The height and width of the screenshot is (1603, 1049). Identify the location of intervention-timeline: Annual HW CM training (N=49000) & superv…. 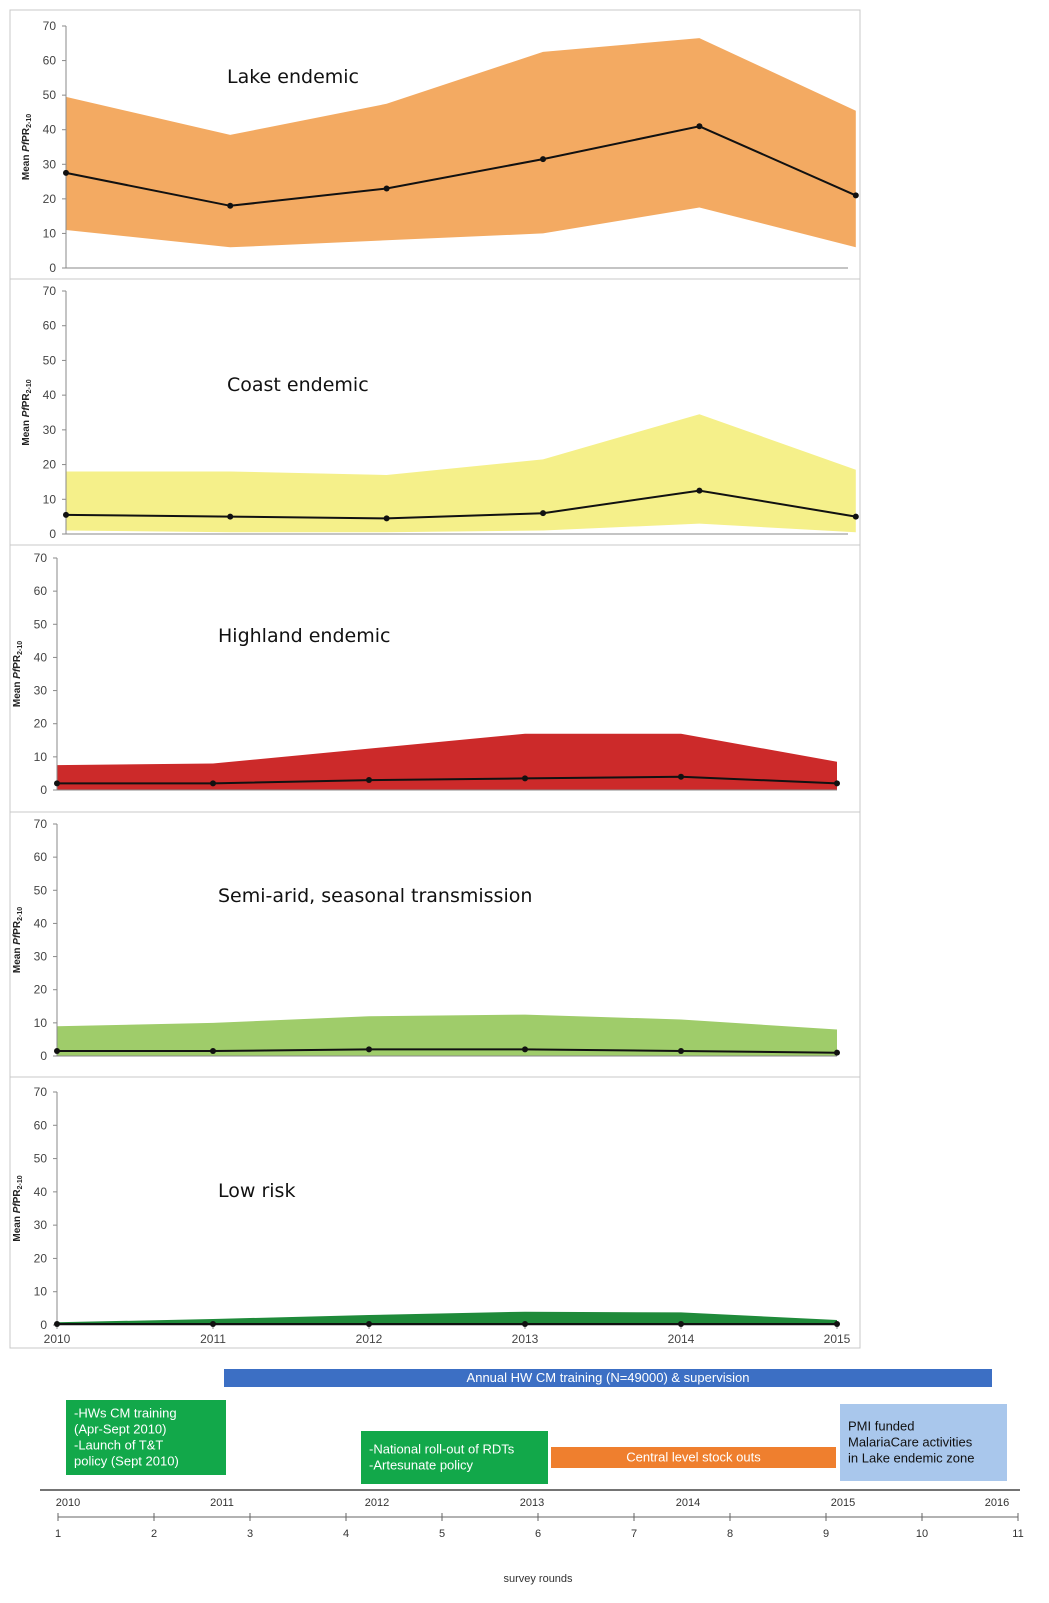
(540, 1475).